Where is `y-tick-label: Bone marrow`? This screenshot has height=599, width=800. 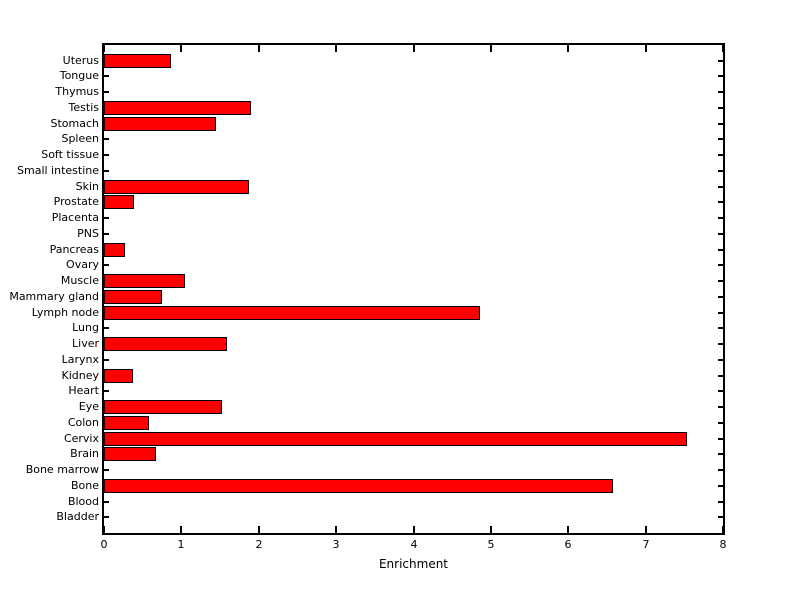 y-tick-label: Bone marrow is located at coordinates (62, 469).